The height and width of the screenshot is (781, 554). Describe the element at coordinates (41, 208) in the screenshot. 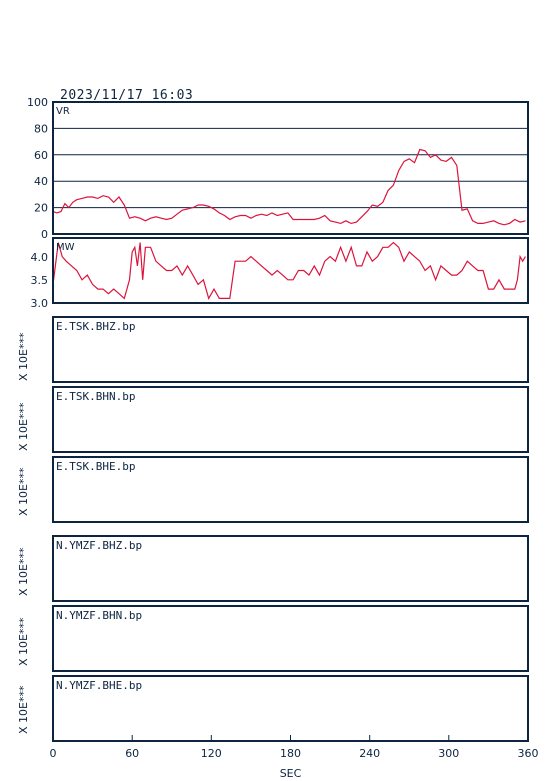

I see `vr-ytick-label: 20` at that location.